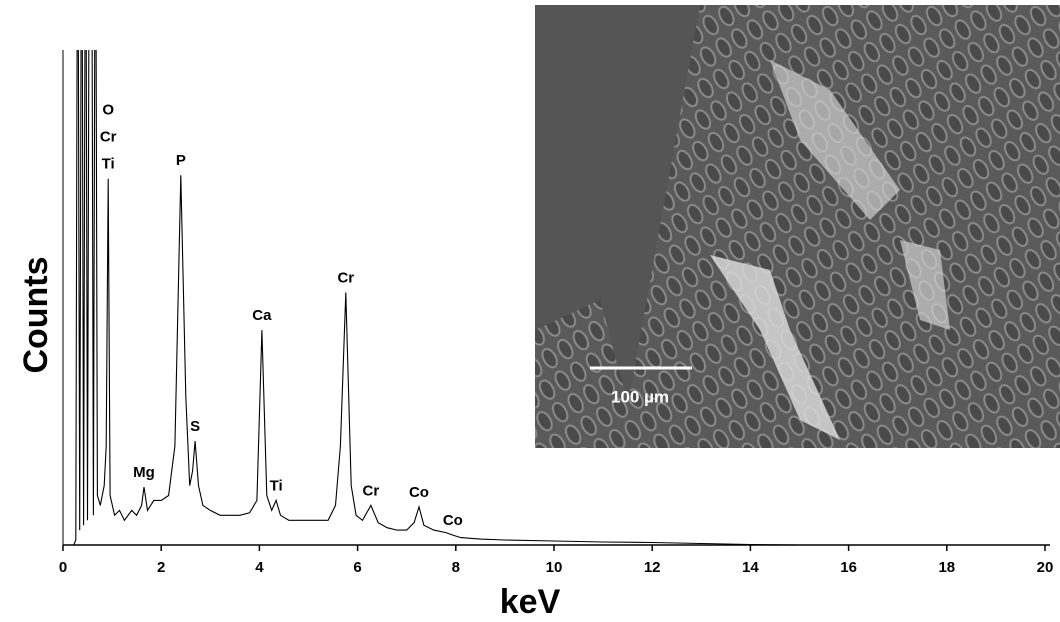  I want to click on peak-label: P, so click(181, 160).